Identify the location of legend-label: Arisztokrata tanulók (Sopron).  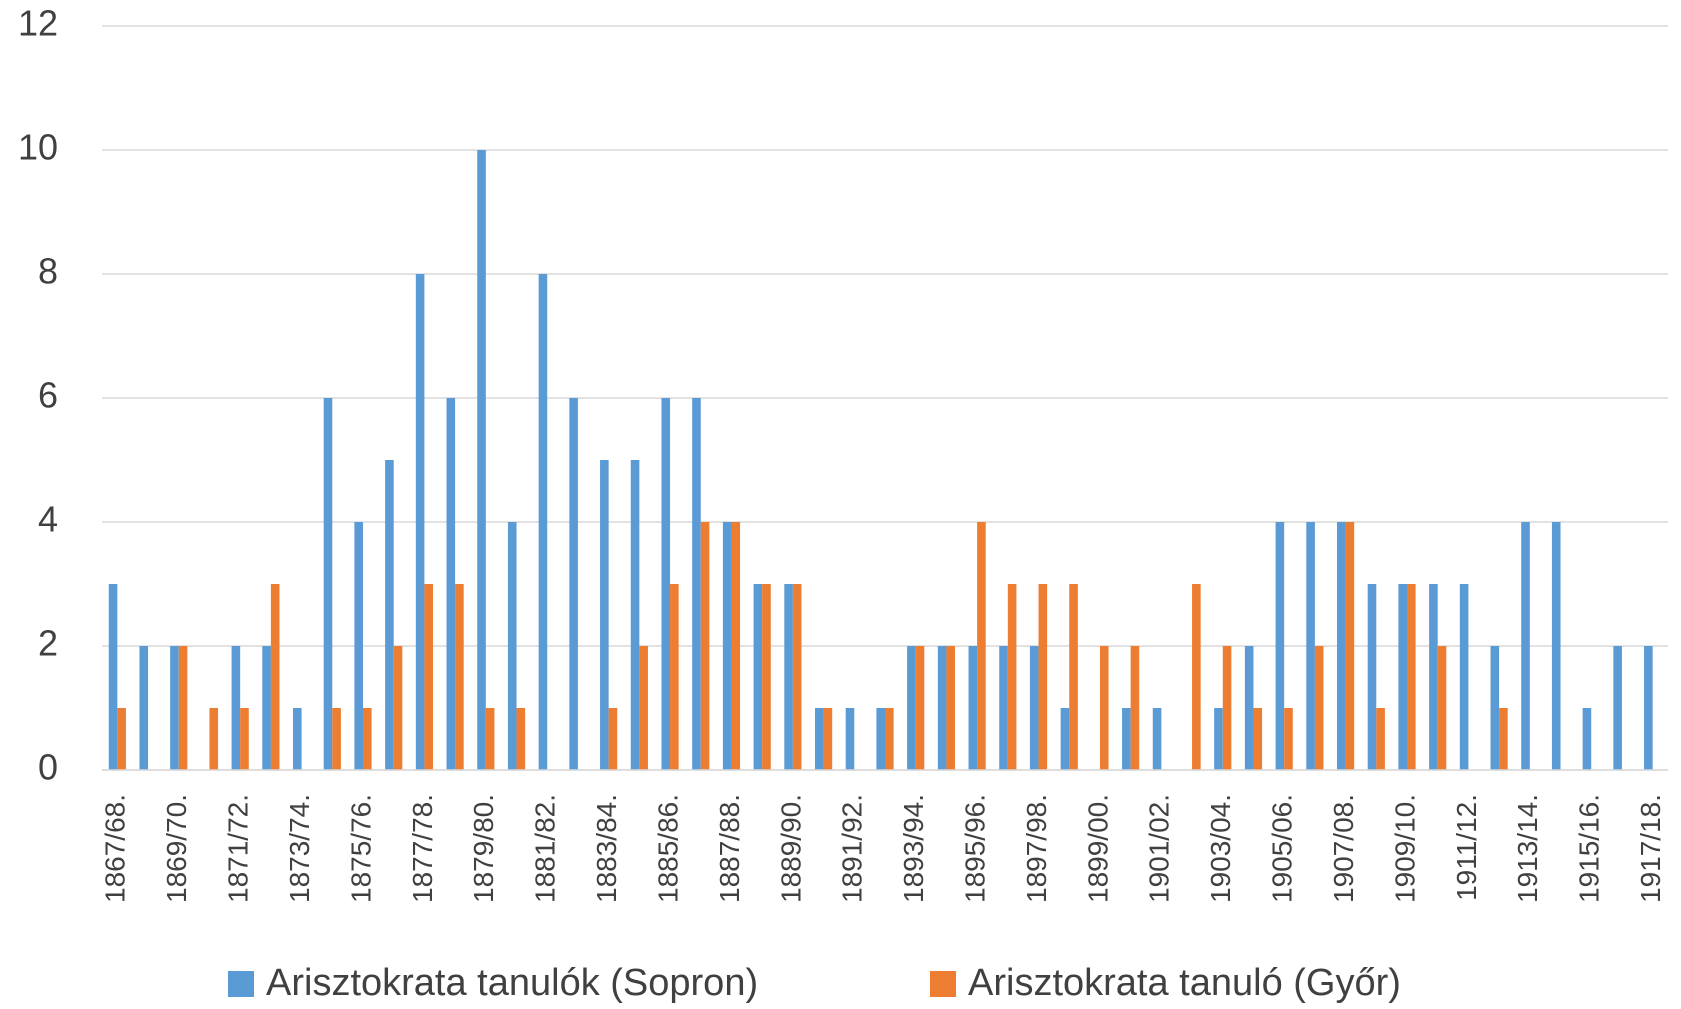
(512, 983).